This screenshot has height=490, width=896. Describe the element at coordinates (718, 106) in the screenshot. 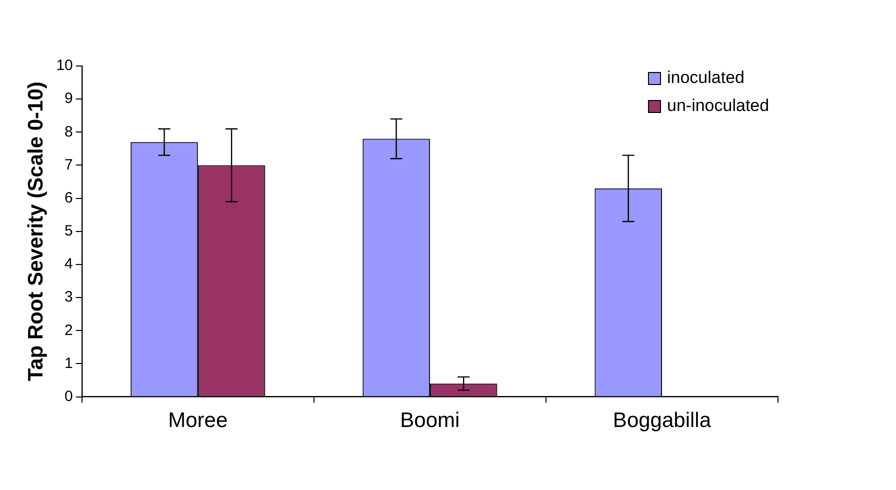

I see `legend-label: un-inoculated` at that location.